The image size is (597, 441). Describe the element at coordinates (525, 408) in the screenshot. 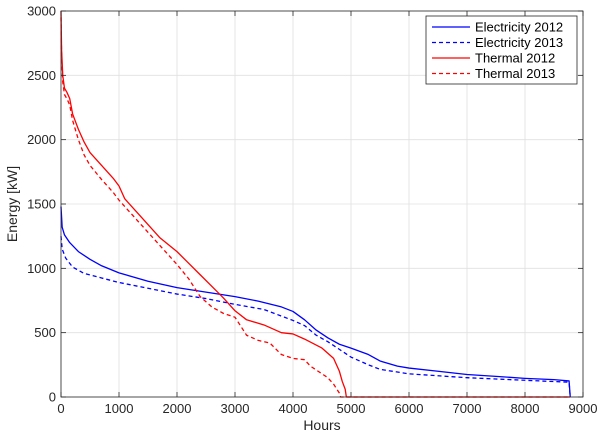

I see `x-tick-label: 8000` at that location.